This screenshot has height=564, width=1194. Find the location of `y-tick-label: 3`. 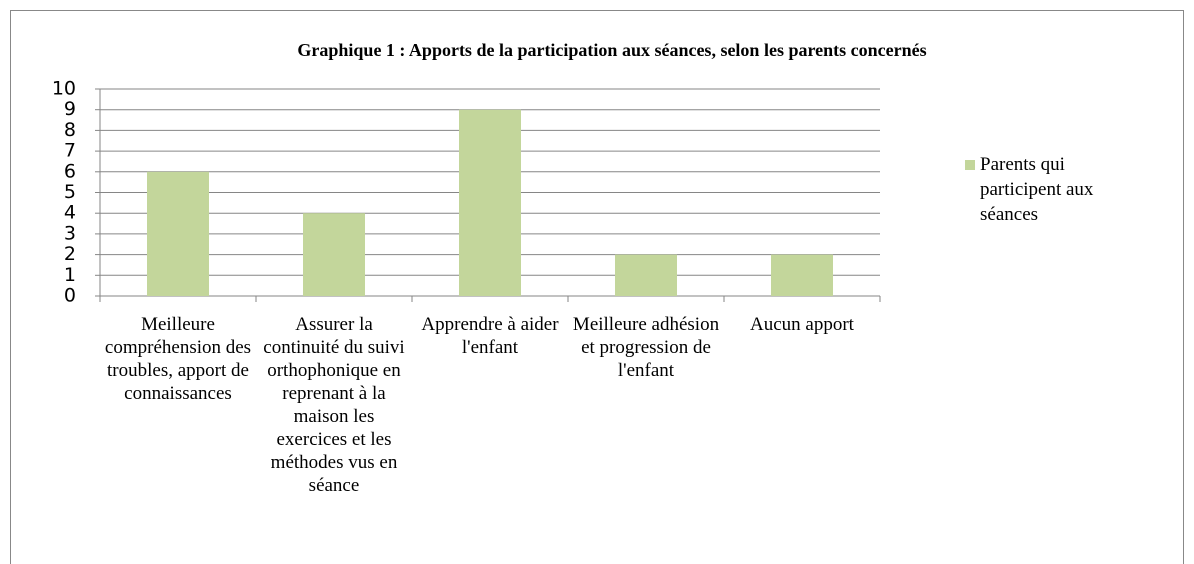

y-tick-label: 3 is located at coordinates (70, 233).